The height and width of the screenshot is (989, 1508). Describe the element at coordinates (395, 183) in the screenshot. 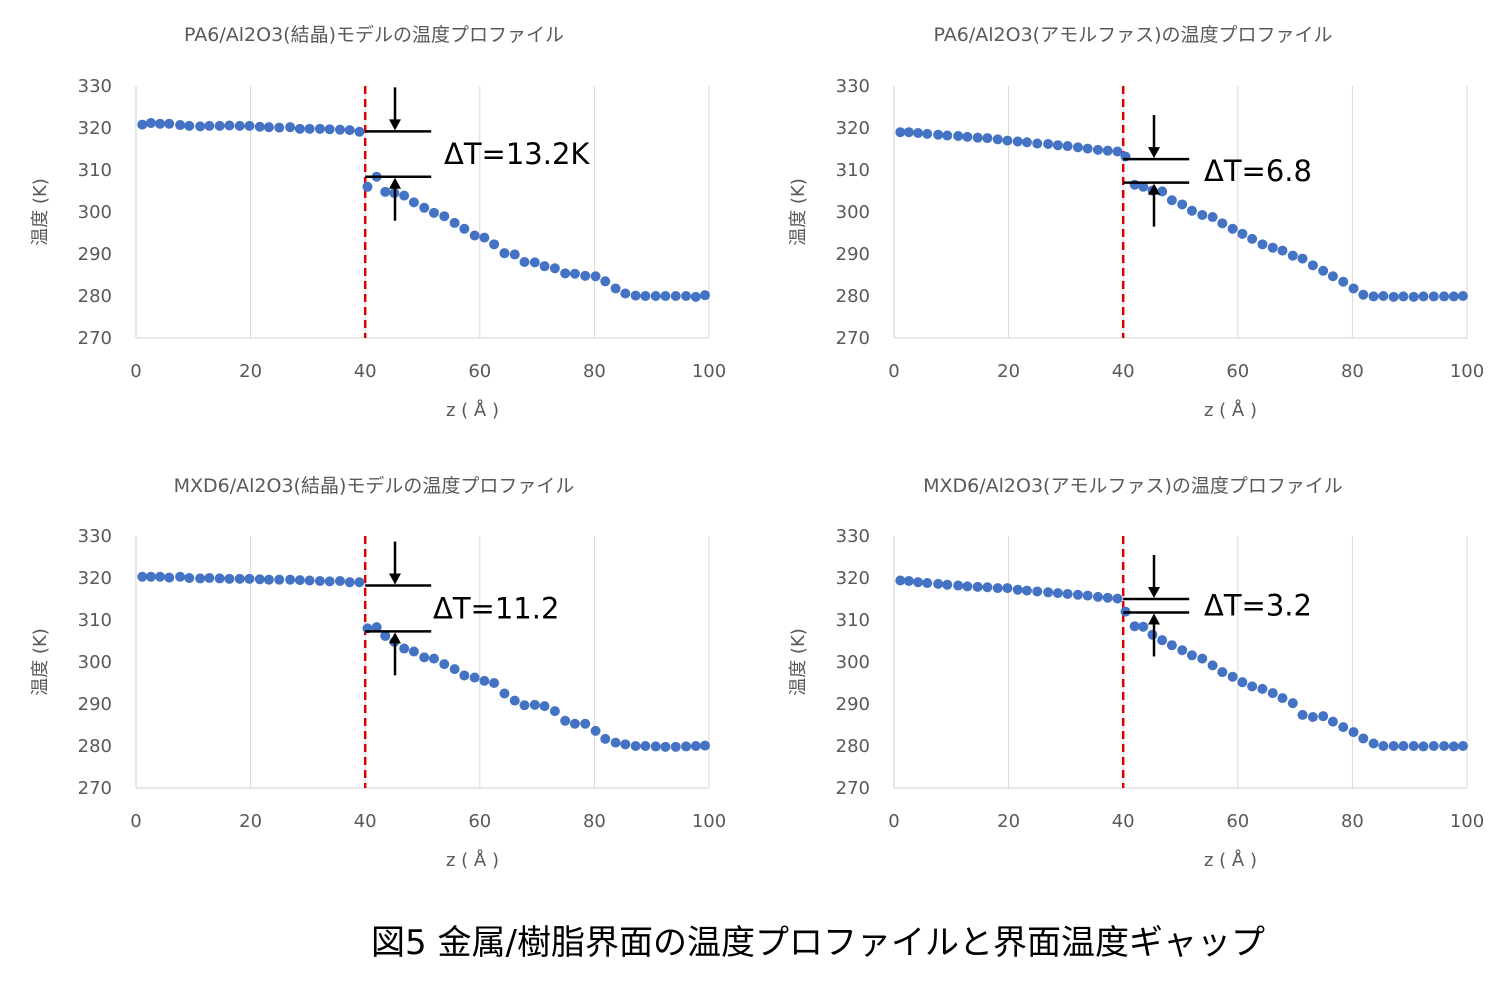

I see `delta-arrow-up-head` at that location.